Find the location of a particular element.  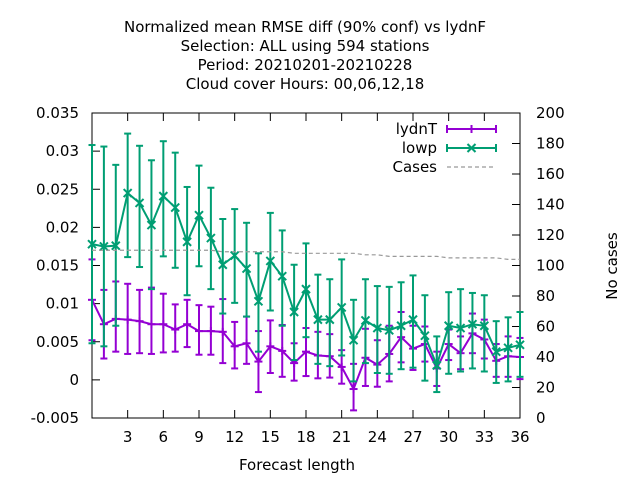

y-tick-label: 0.01 is located at coordinates (62, 304).